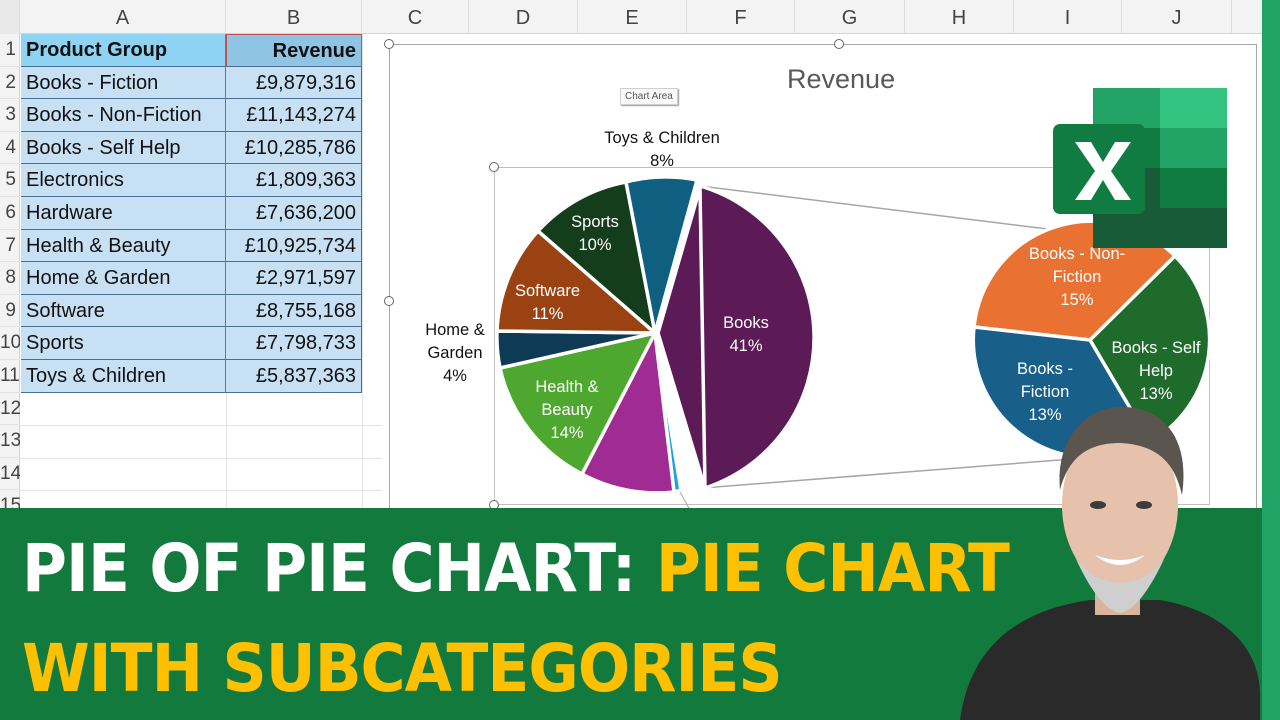  Describe the element at coordinates (123, 180) in the screenshot. I see `cell-a5: Electronics` at that location.